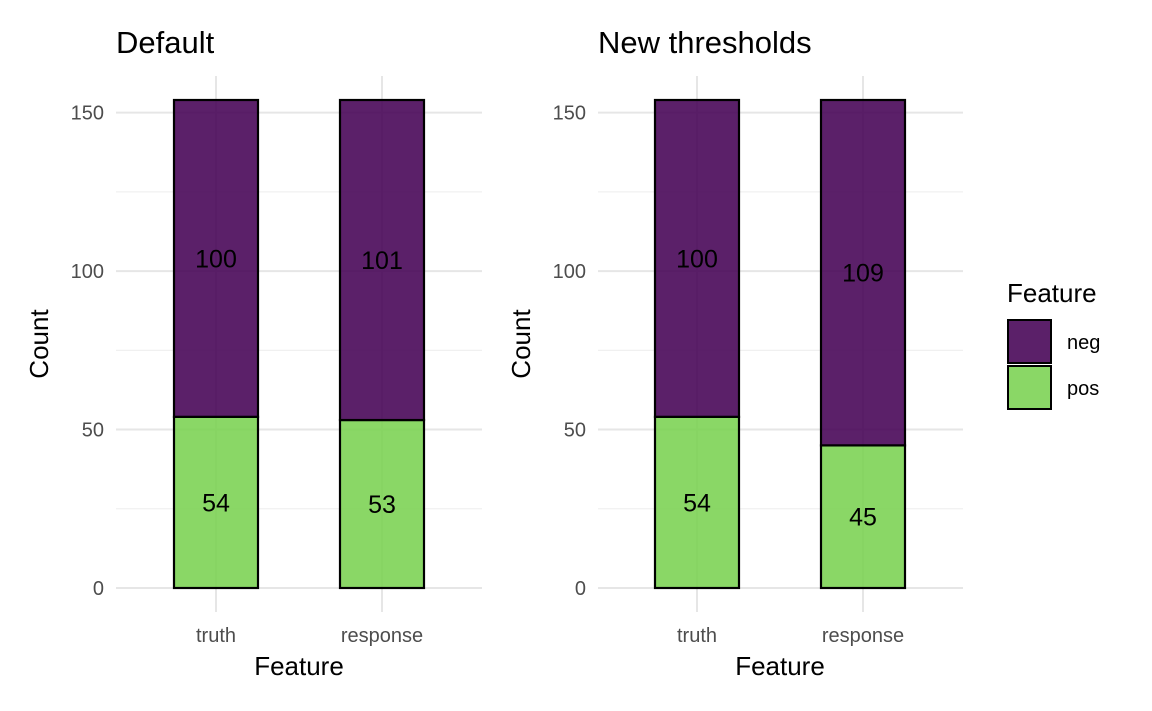  Describe the element at coordinates (705, 42) in the screenshot. I see `panel-title: New thresholds` at that location.